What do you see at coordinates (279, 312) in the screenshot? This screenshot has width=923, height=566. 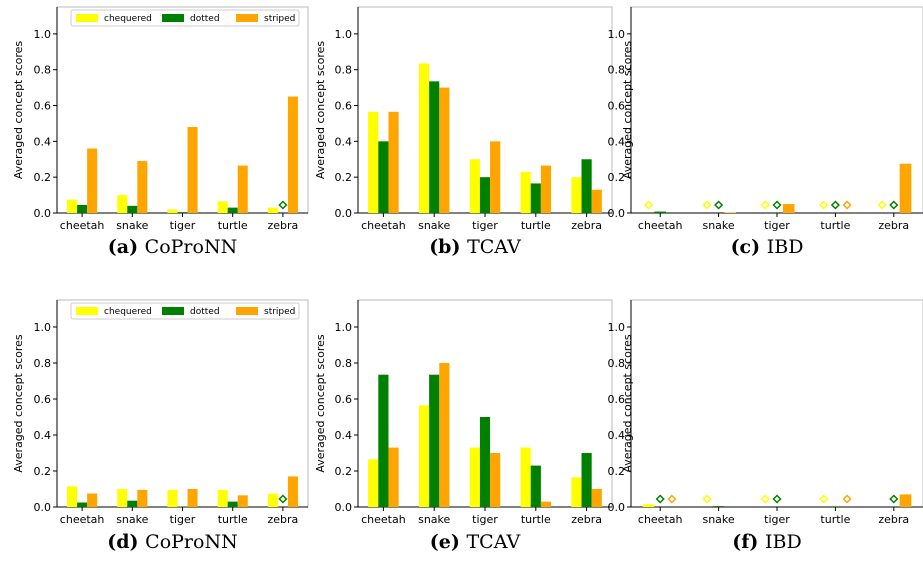 I see `legend-label-striped: striped` at bounding box center [279, 312].